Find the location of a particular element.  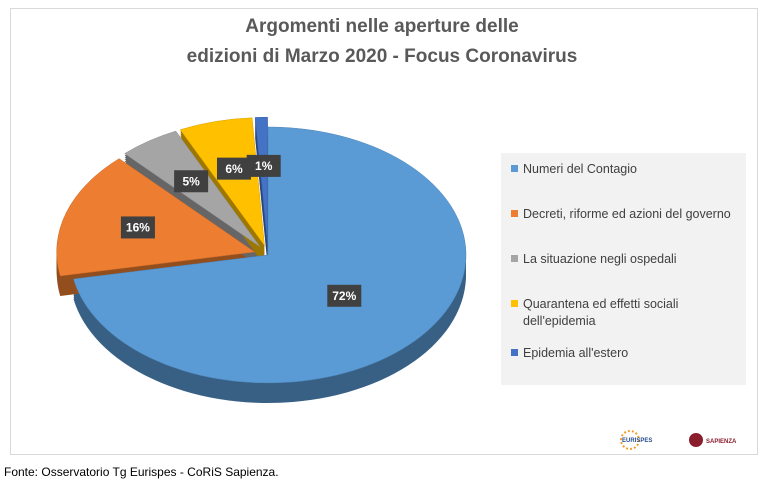

data-label: 16% is located at coordinates (137, 227).